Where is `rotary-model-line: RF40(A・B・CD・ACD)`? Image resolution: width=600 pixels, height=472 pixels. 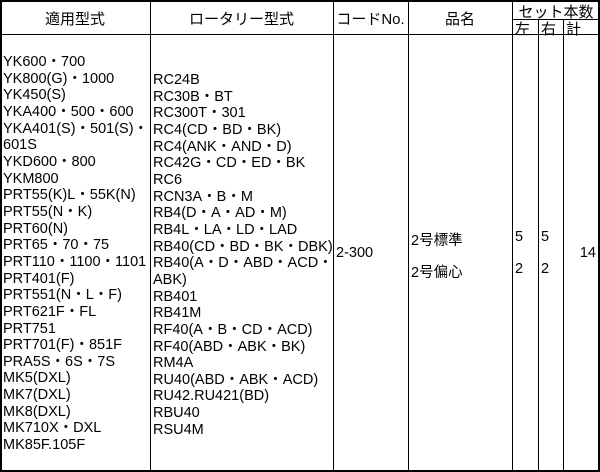
rotary-model-line: RF40(A・B・CD・ACD) is located at coordinates (233, 329).